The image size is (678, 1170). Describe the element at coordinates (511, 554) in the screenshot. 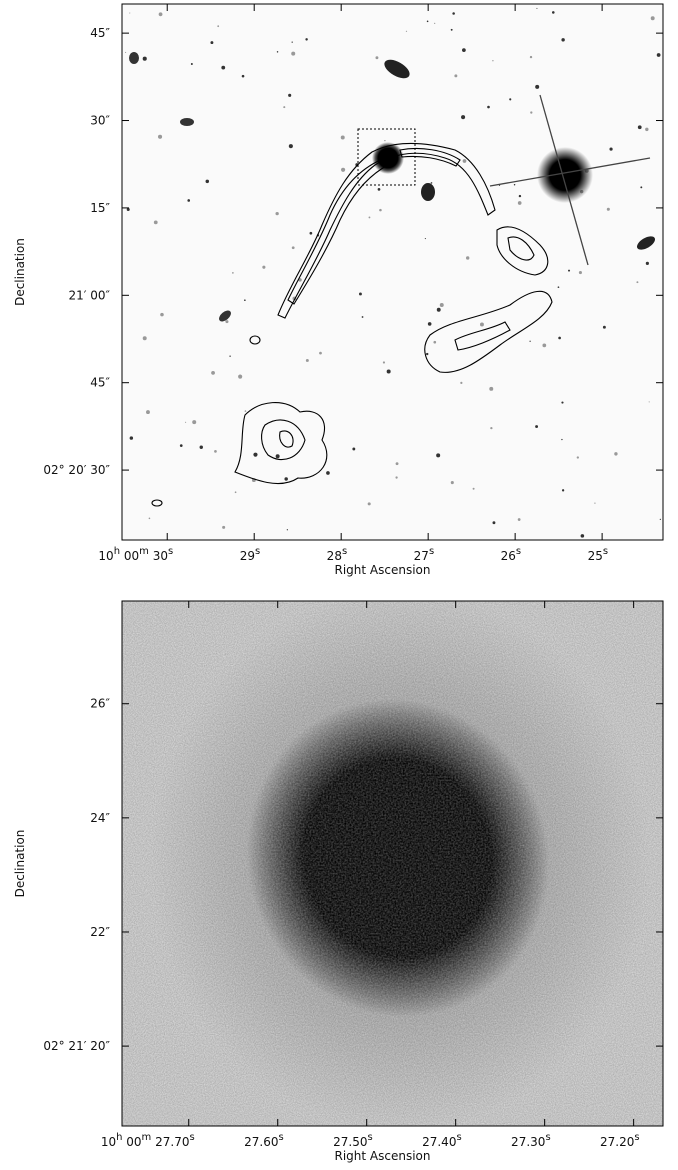

I see `x-tick-label: 26s` at that location.